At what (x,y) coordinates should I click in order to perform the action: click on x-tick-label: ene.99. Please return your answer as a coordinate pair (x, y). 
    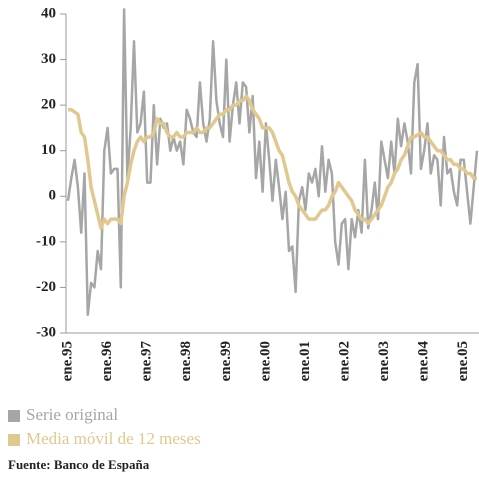
    Looking at the image, I should click on (226, 361).